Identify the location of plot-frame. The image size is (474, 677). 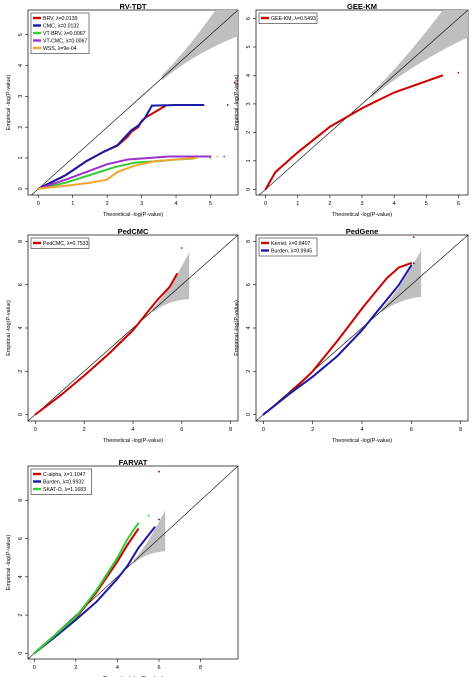
(133, 562).